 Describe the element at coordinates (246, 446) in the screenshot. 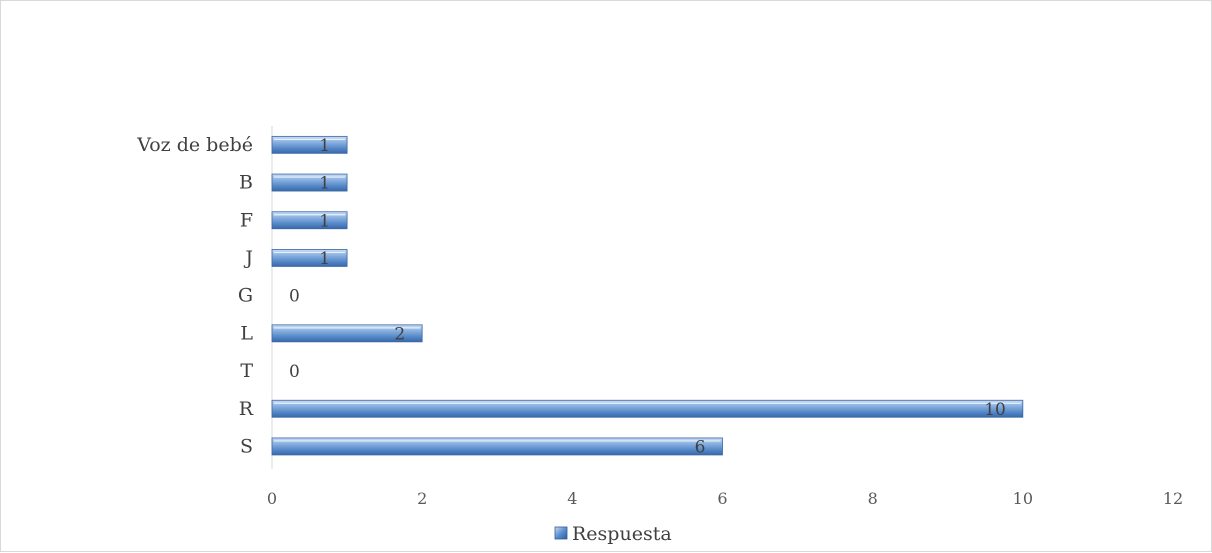

I see `category-label: S` at that location.